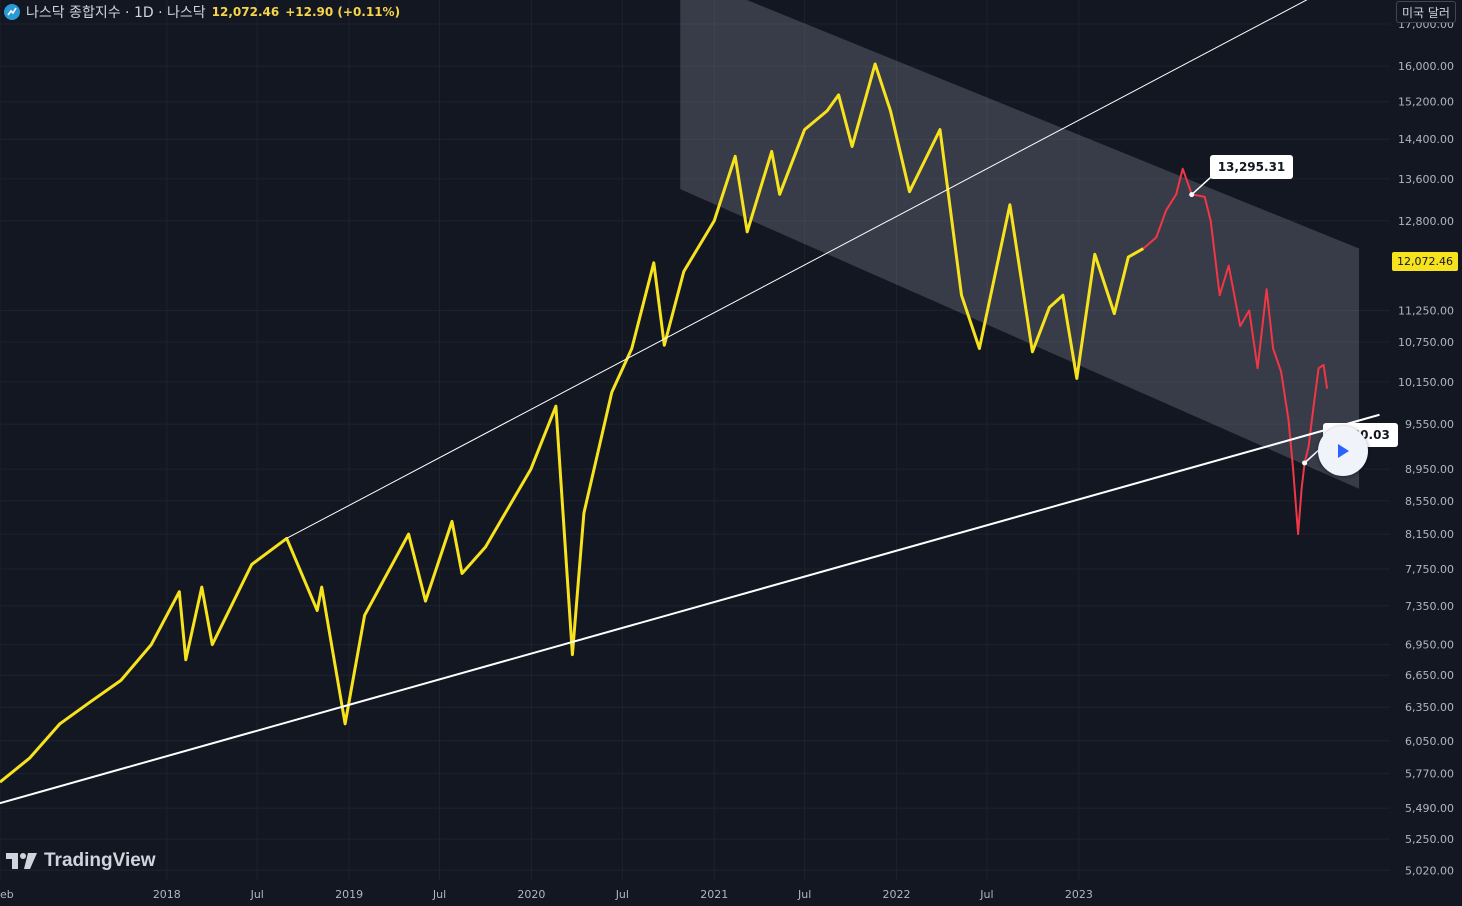 This screenshot has height=906, width=1462. Describe the element at coordinates (1429, 534) in the screenshot. I see `y-tick-label: 8,150.00` at that location.